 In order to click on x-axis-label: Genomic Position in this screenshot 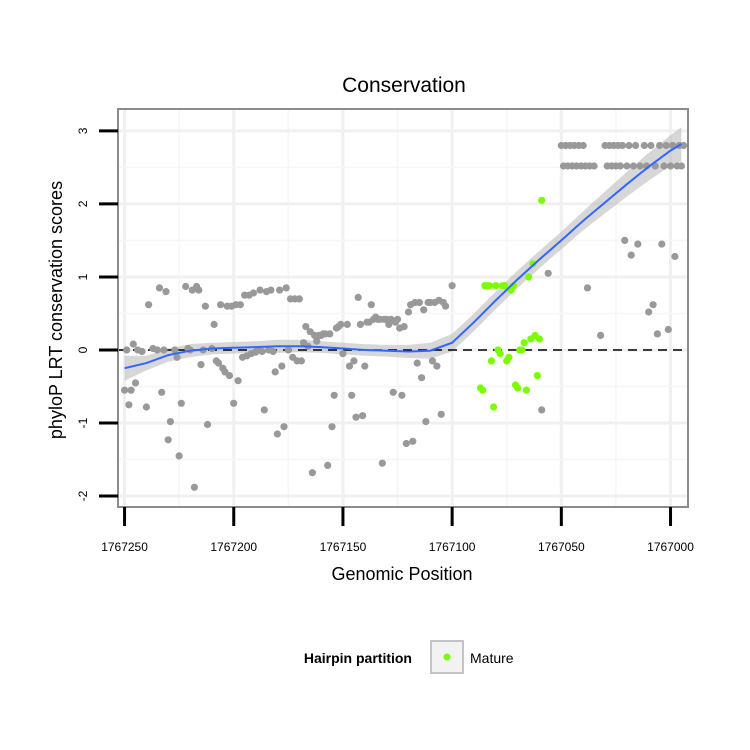, I will do `click(401, 574)`.